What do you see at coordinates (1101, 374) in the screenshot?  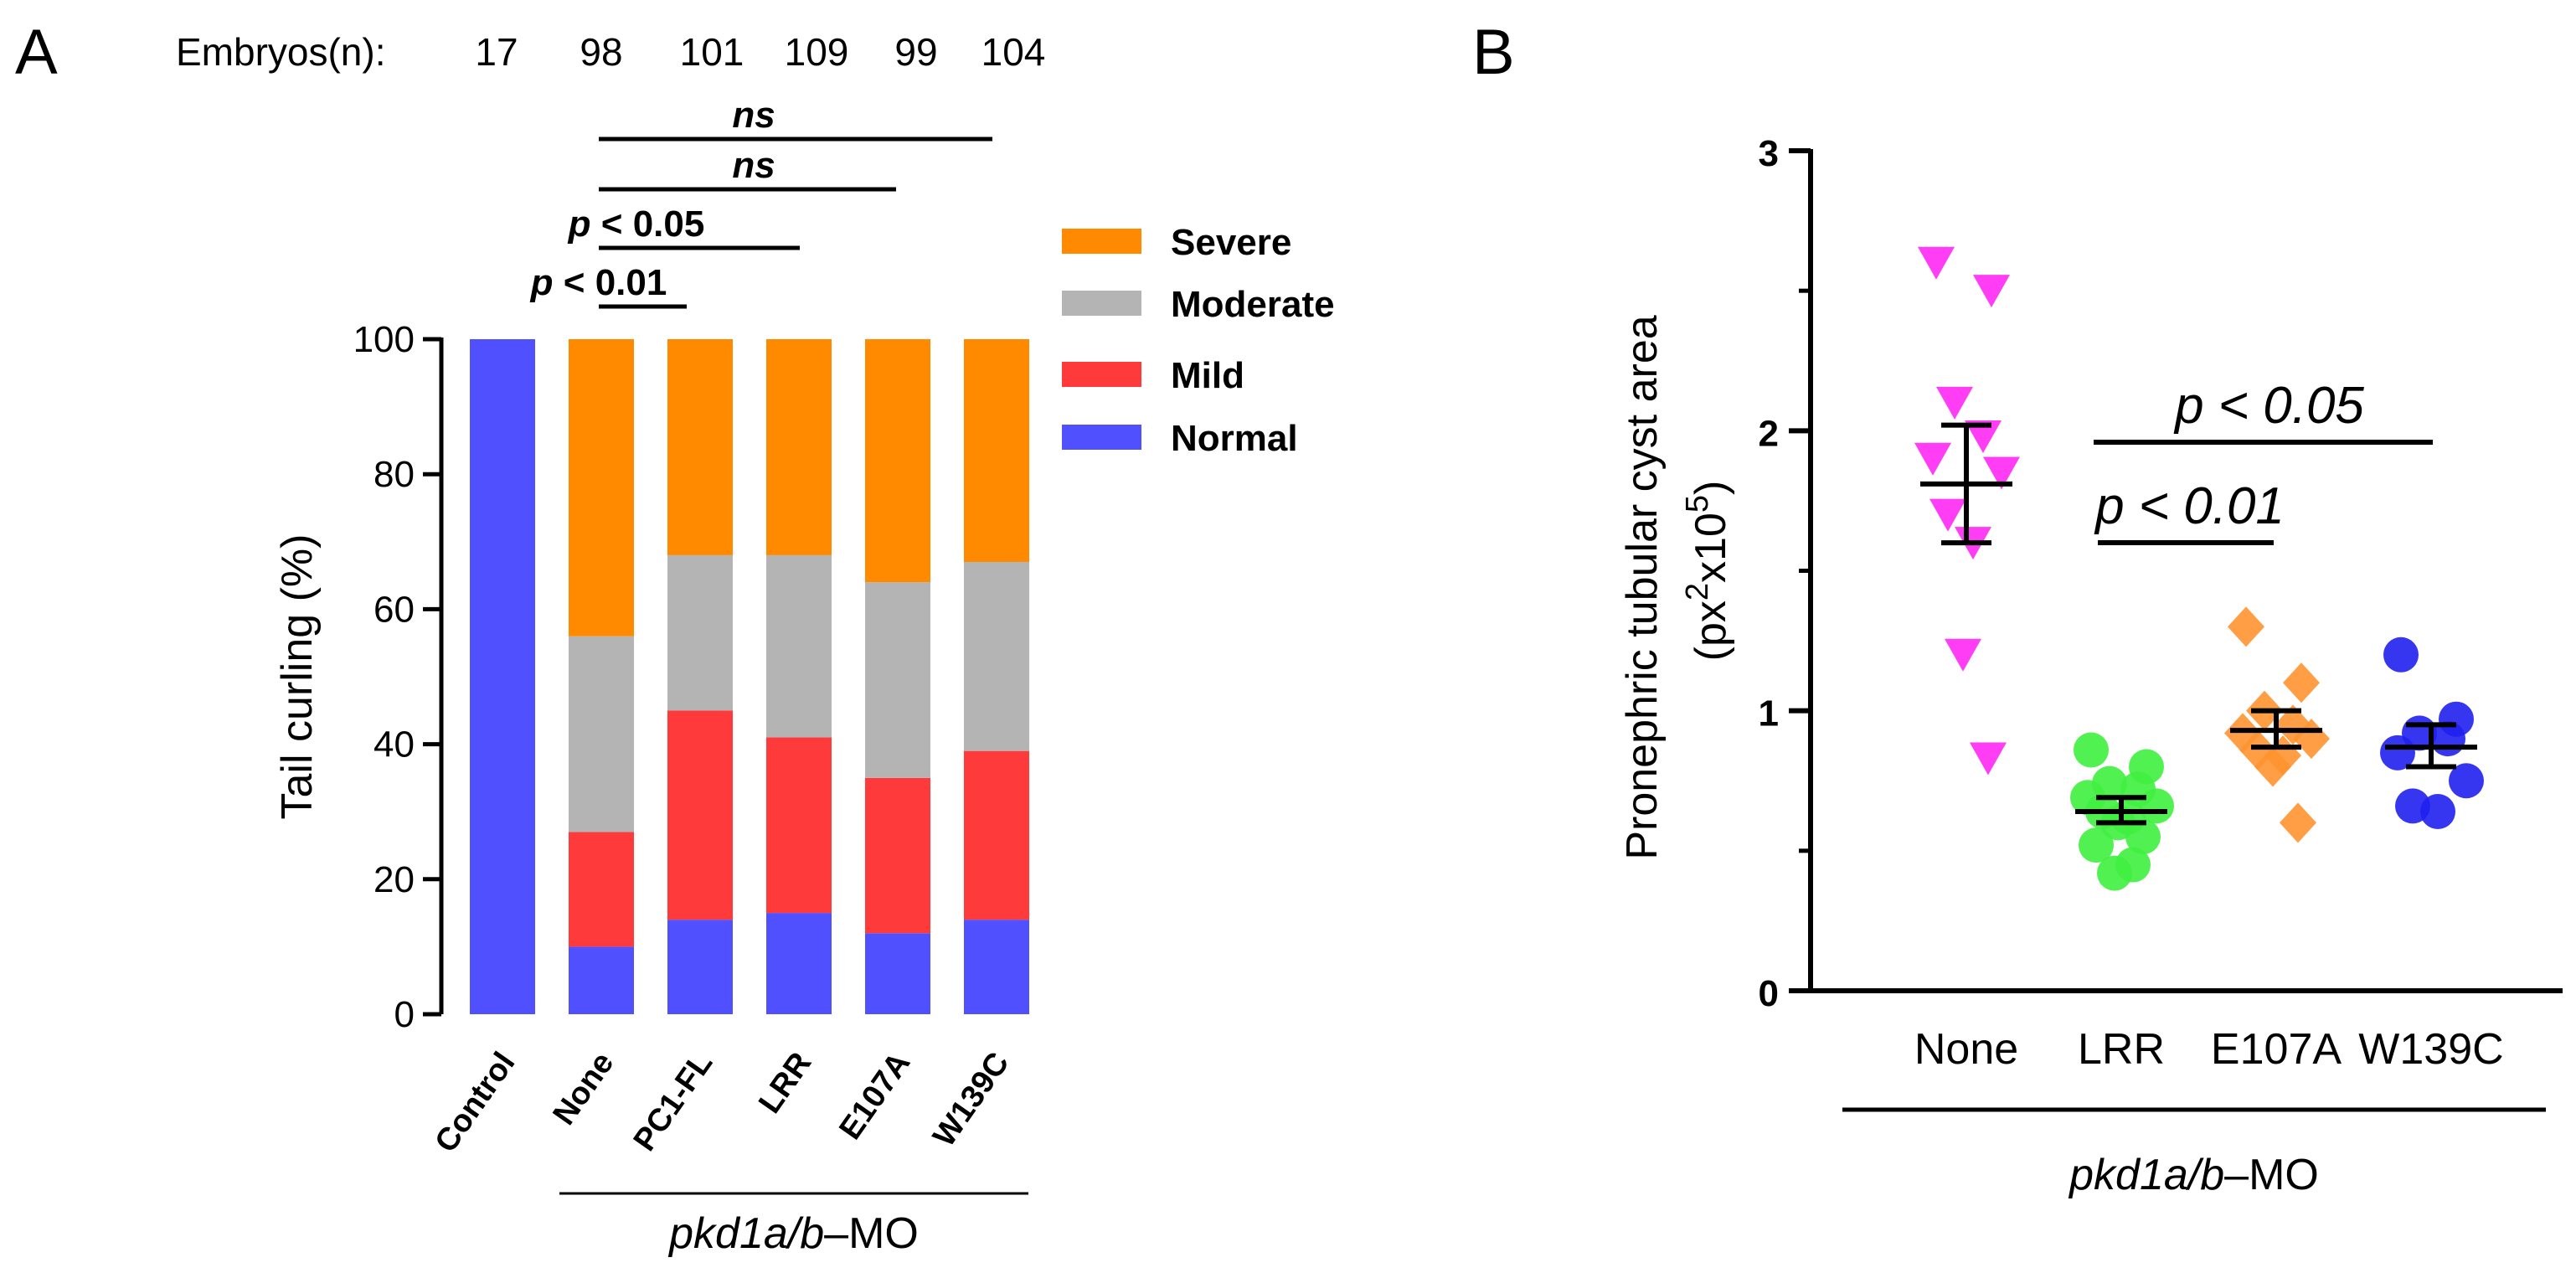 I see `a-legend-swatch-mild` at bounding box center [1101, 374].